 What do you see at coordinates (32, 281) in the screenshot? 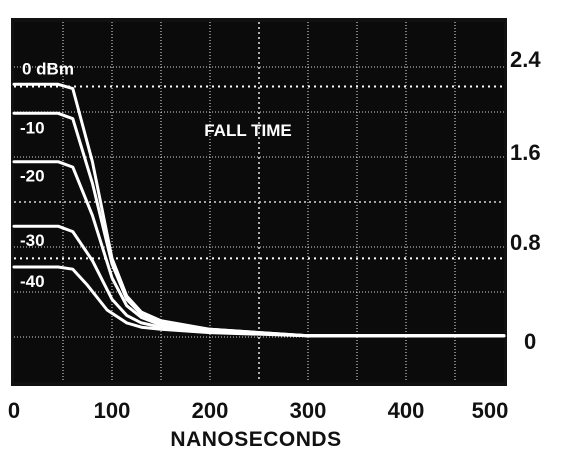
I see `series-label: -40` at bounding box center [32, 281].